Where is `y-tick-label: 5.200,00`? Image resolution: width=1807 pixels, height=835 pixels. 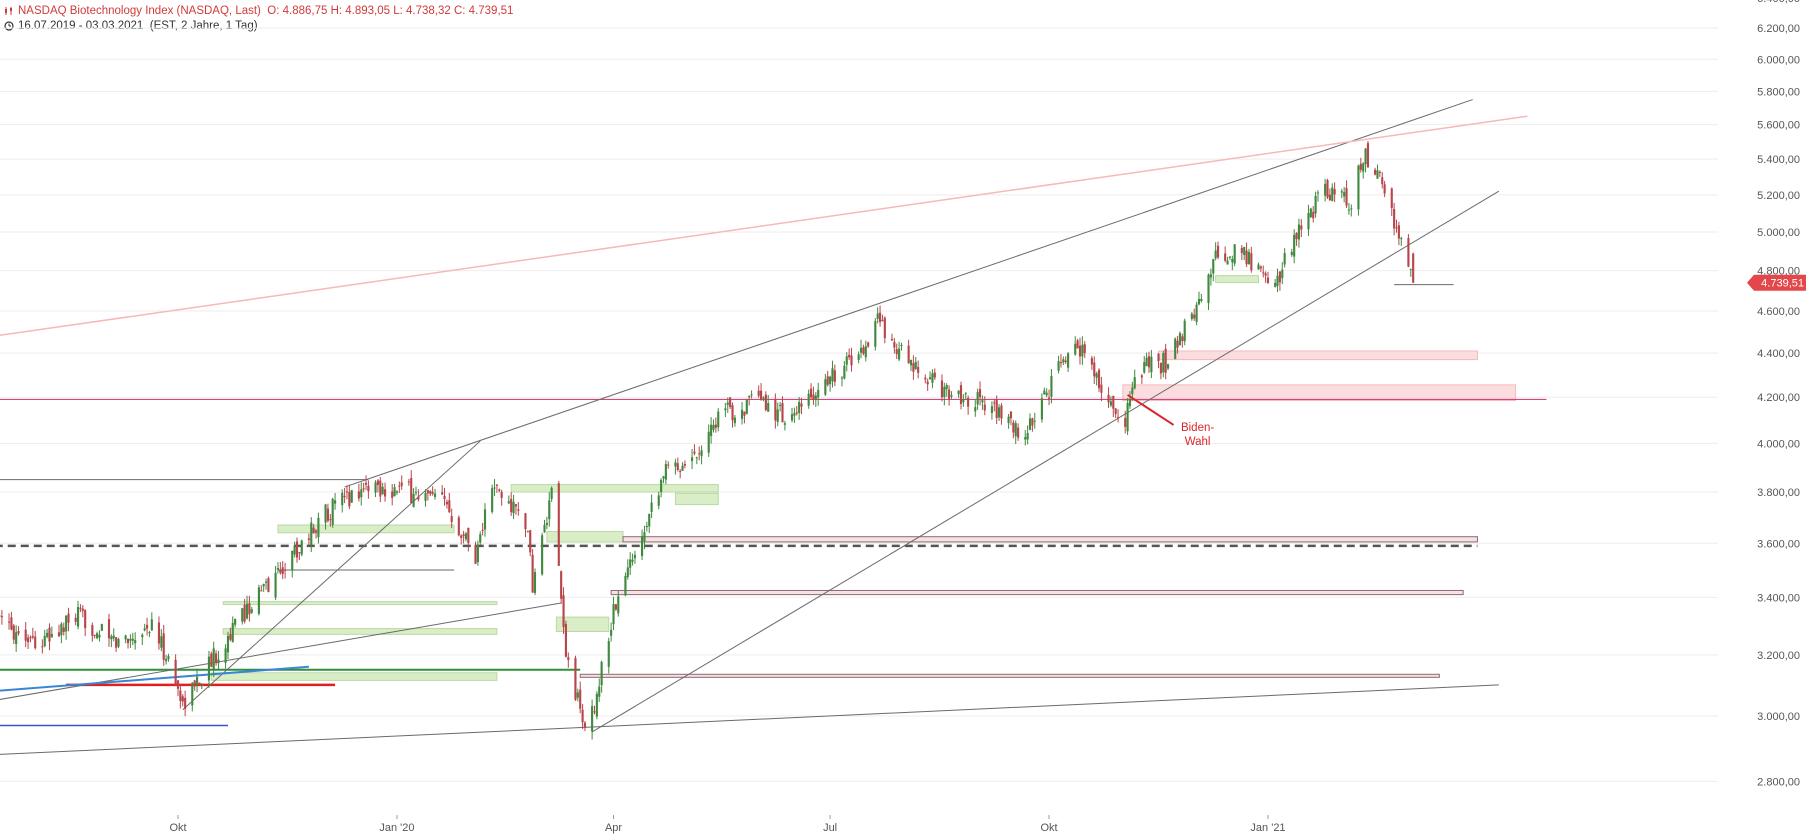
y-tick-label: 5.200,00 is located at coordinates (1778, 196).